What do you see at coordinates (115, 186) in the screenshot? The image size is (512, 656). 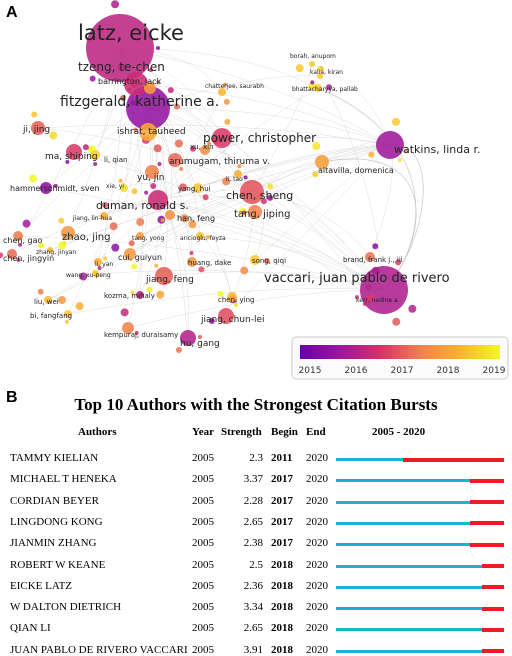 I see `network-node-label: xie, yi` at bounding box center [115, 186].